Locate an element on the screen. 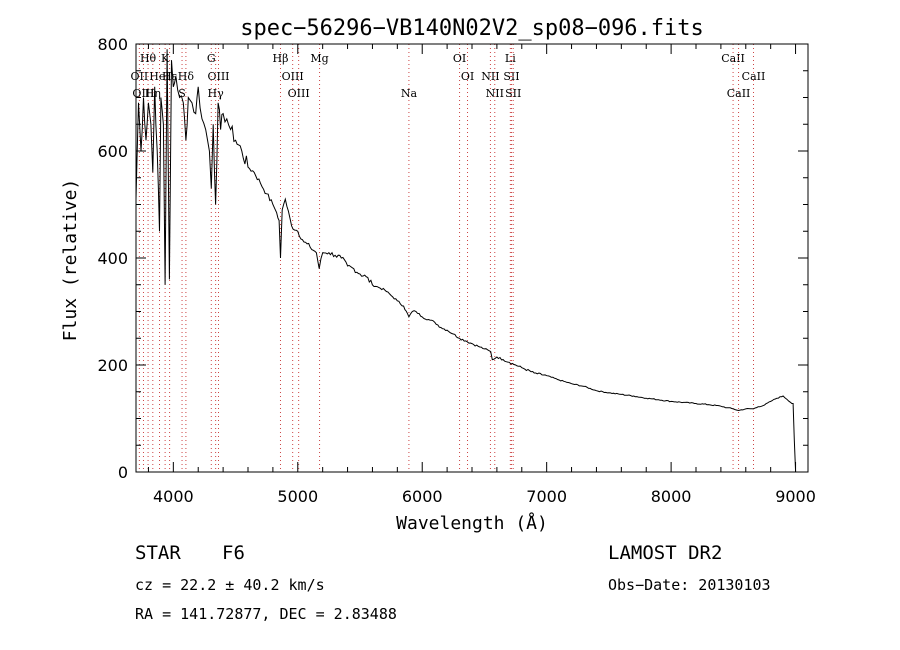 This screenshot has width=900, height=650. marker-label-25: SII is located at coordinates (513, 93).